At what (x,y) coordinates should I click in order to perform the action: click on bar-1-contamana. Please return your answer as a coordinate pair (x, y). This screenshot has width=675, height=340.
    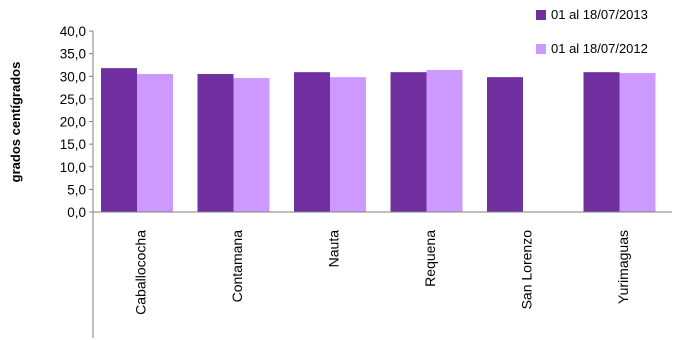
    Looking at the image, I should click on (215, 142).